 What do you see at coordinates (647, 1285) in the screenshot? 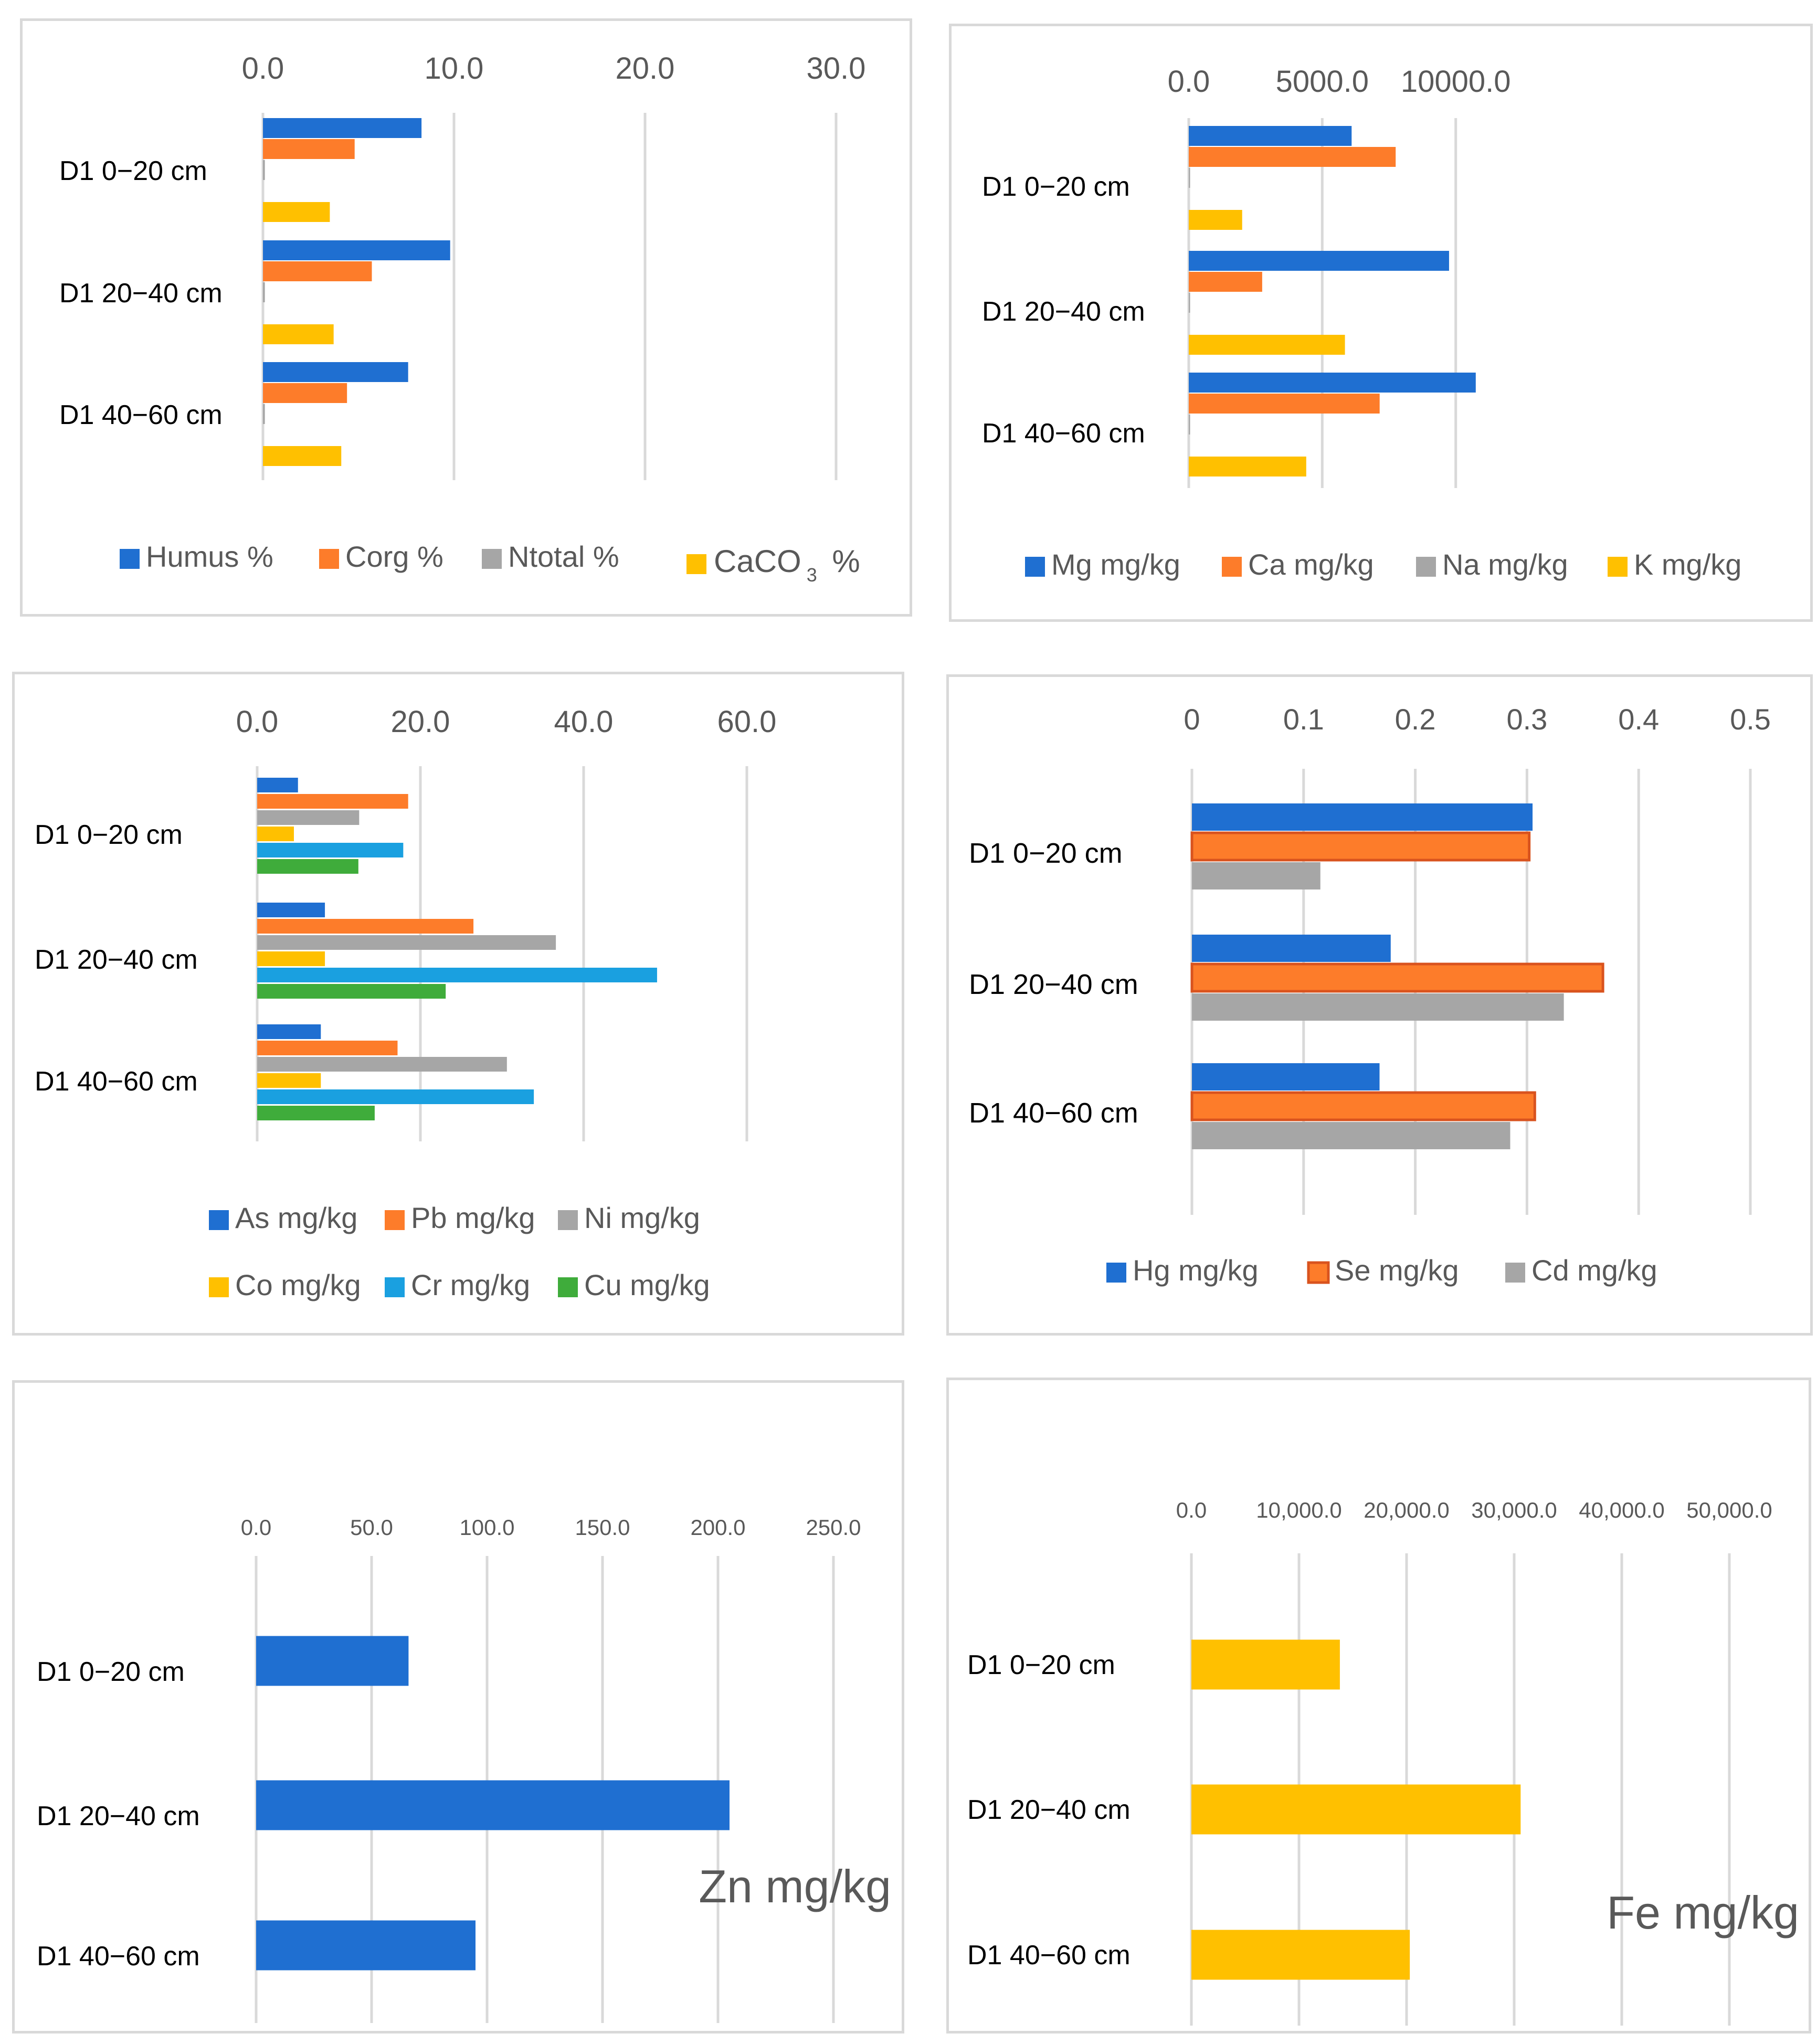
I see `legend-label-cu-mg-kg: Cu mg/kg` at bounding box center [647, 1285].